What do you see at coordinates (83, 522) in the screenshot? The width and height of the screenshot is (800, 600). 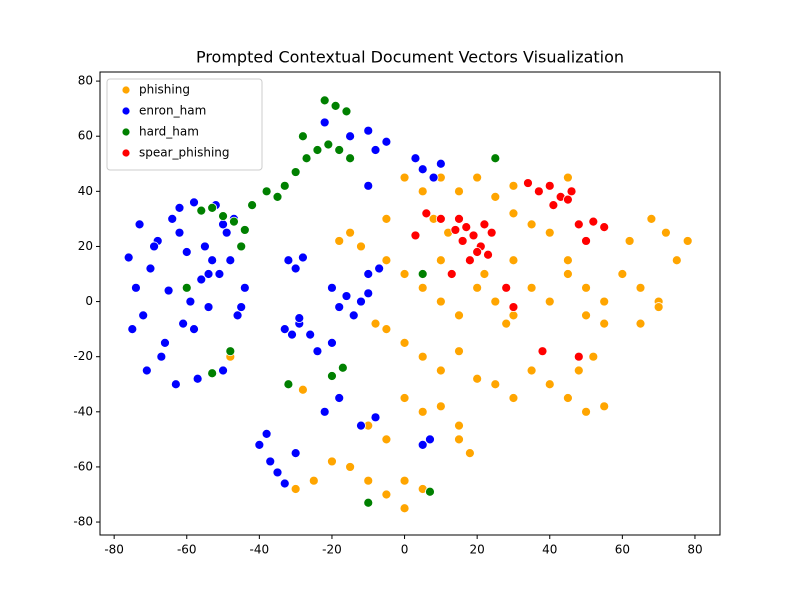 I see `y-tick-label: -80` at bounding box center [83, 522].